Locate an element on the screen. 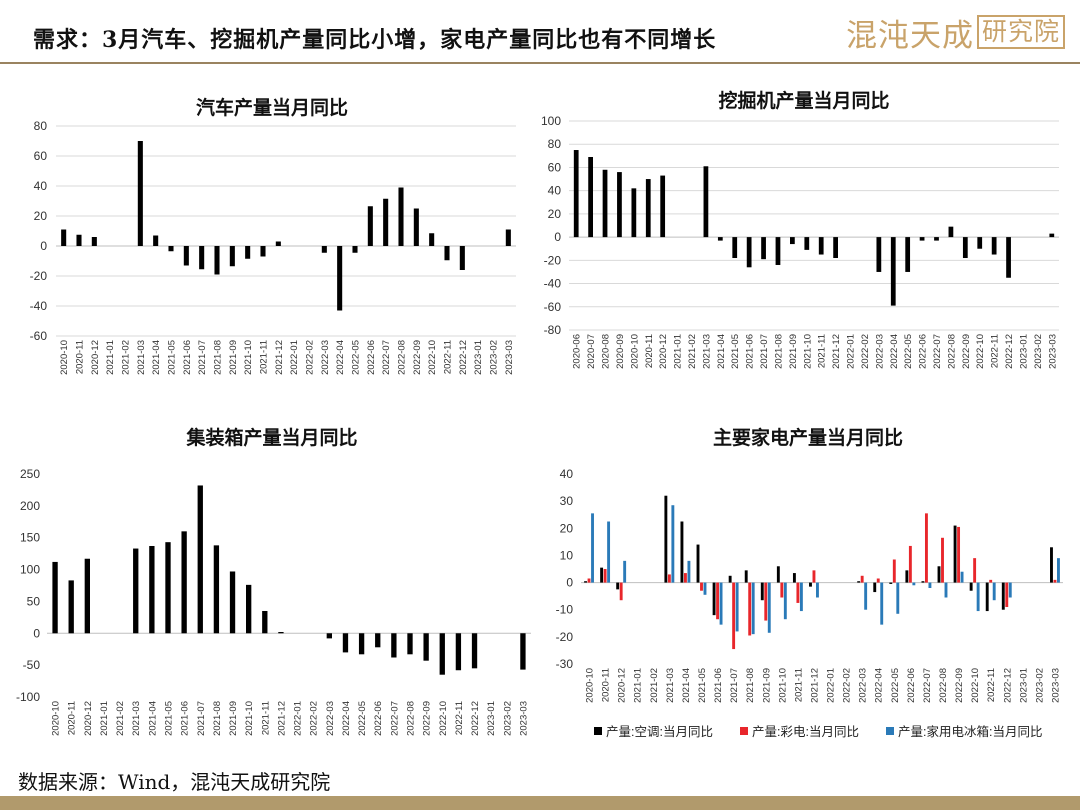  data-source: 数据来源：Wind，混沌天成研究院 is located at coordinates (174, 782).